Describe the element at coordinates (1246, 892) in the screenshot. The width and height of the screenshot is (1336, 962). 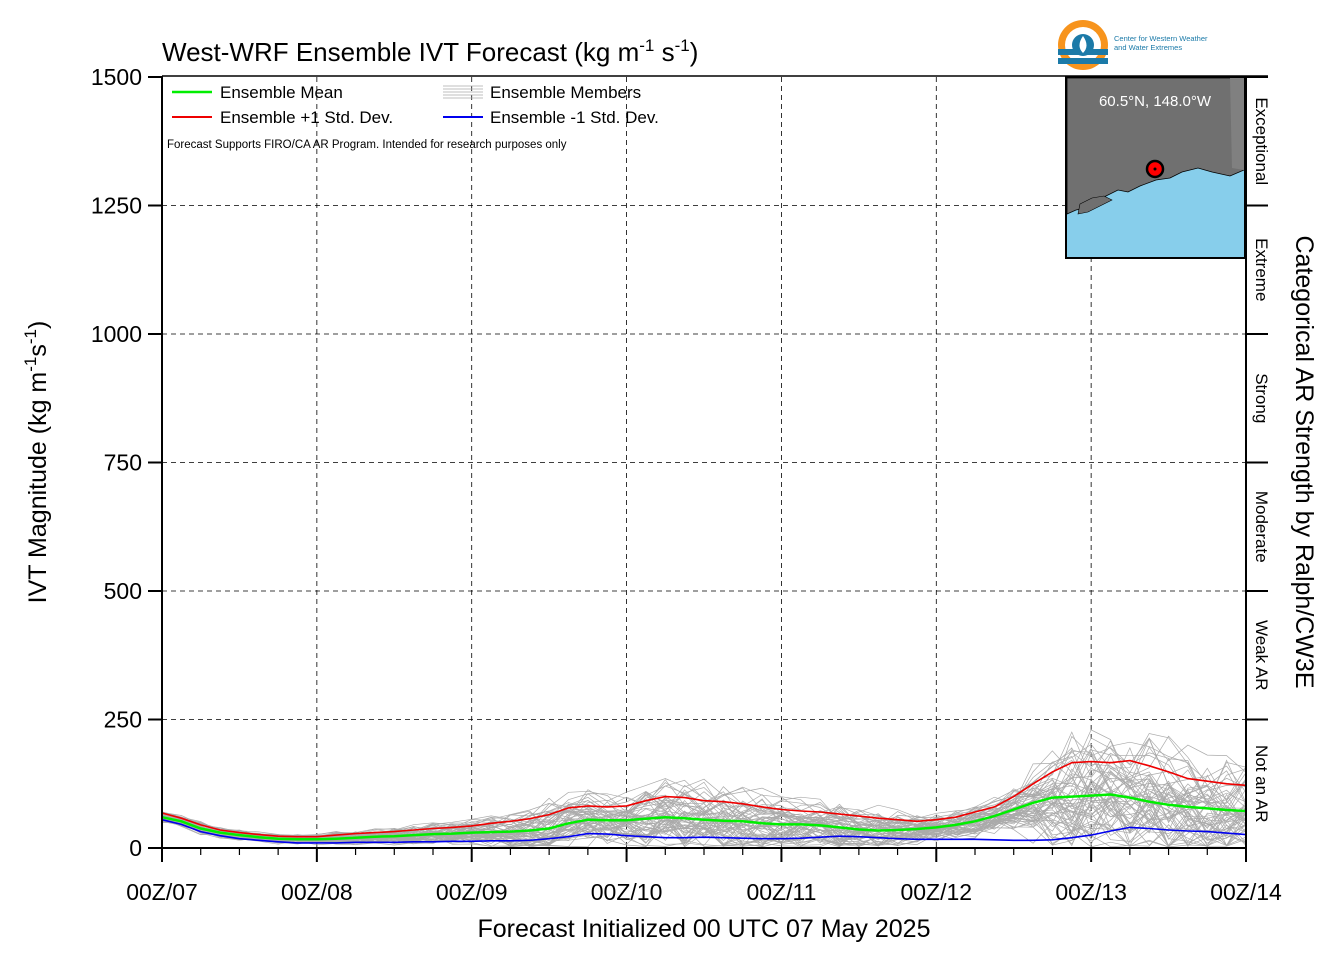
I see `x-tick-label: 00Z/14` at that location.